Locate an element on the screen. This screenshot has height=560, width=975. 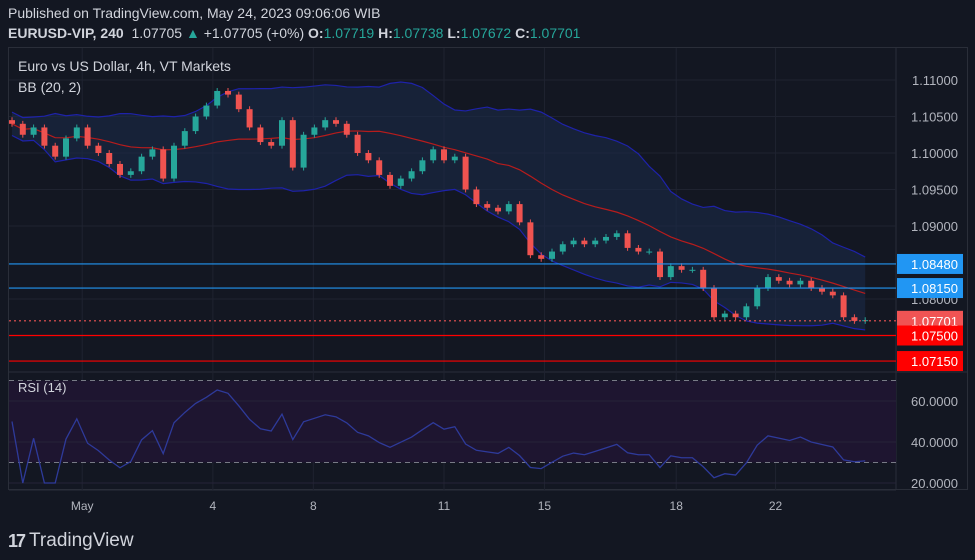
tradingview-logo-icon: 17 is located at coordinates (17, 540).